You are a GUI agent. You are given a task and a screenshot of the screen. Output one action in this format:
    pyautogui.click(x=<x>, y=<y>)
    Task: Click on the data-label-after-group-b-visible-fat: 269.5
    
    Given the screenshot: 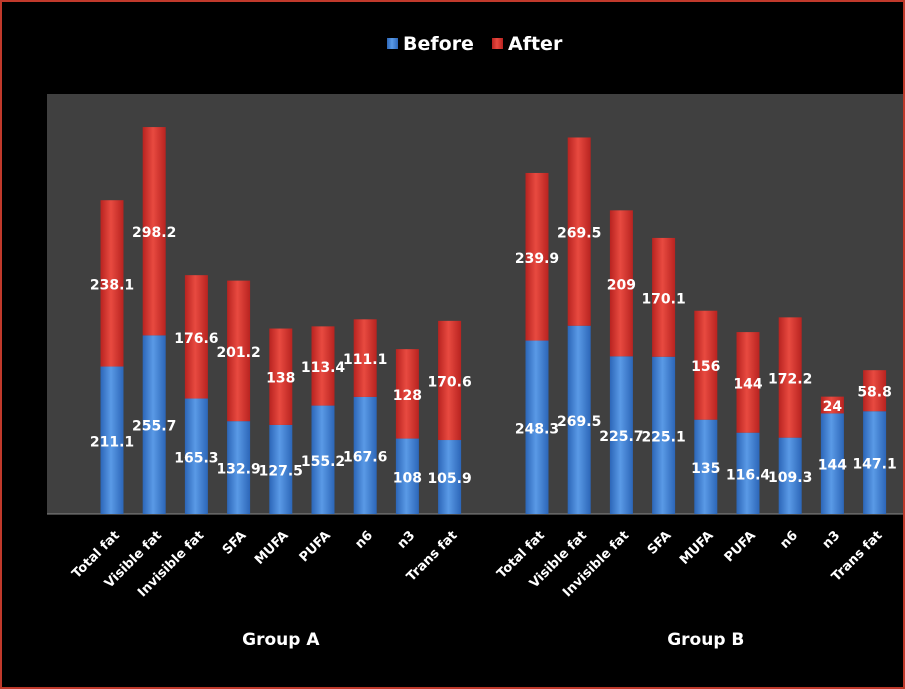 What is the action you would take?
    pyautogui.click(x=579, y=234)
    